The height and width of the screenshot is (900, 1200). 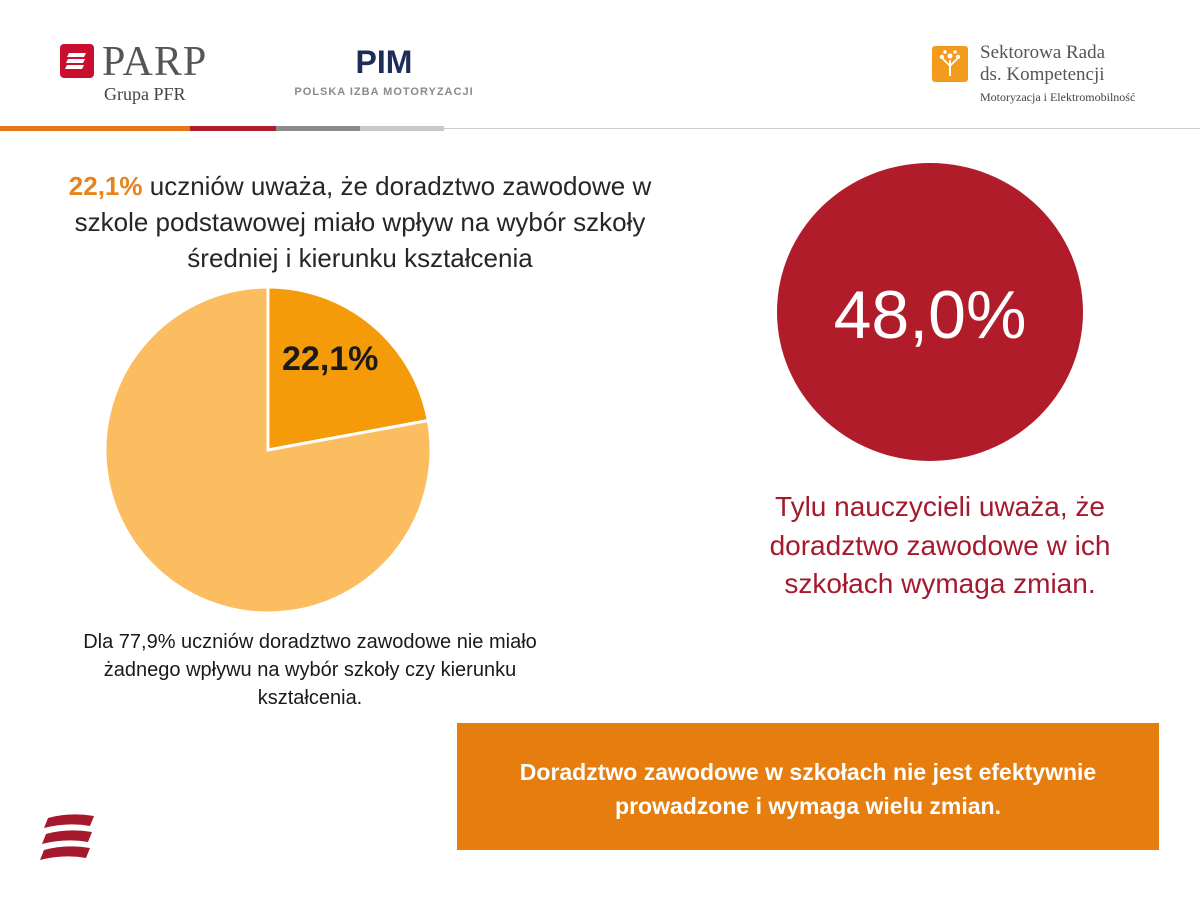 I want to click on headline-percent: 22,1%, so click(x=105, y=186).